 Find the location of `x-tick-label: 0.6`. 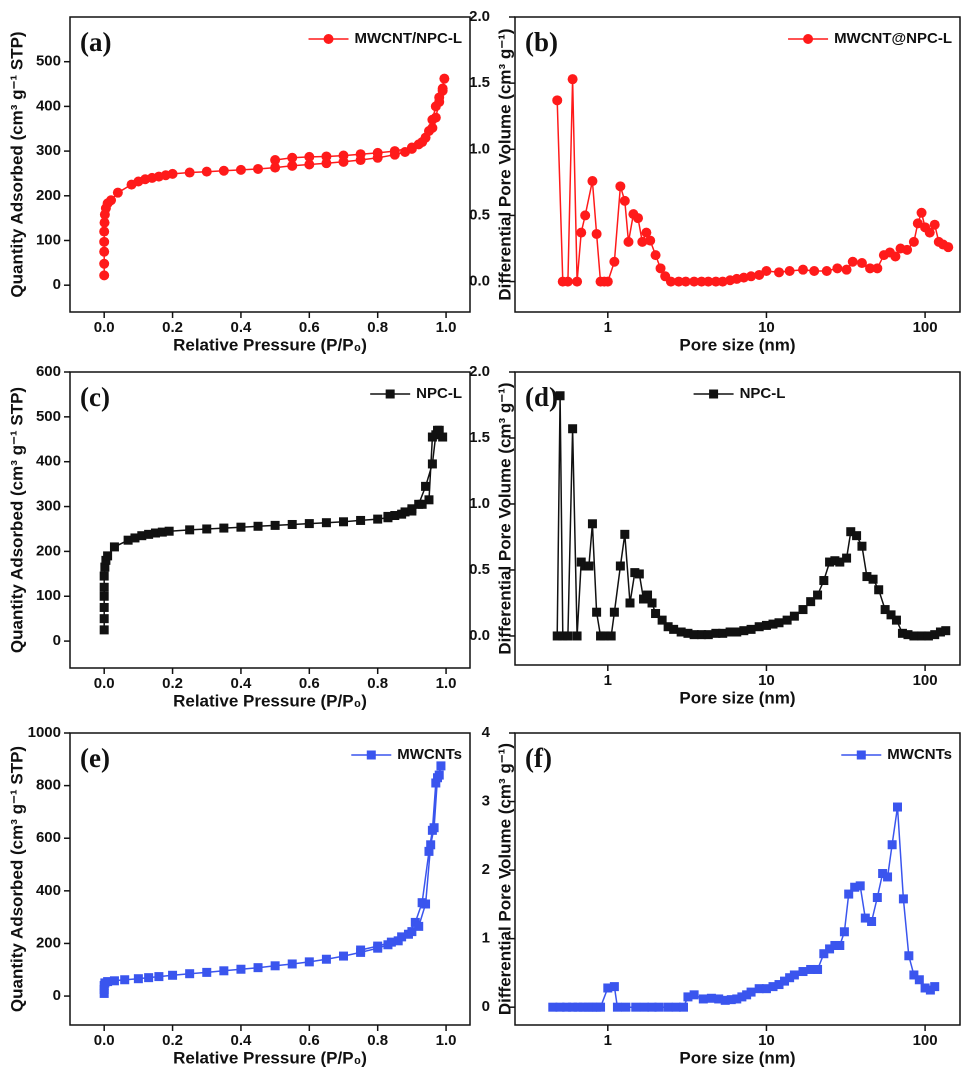

x-tick-label: 0.6 is located at coordinates (309, 1040).